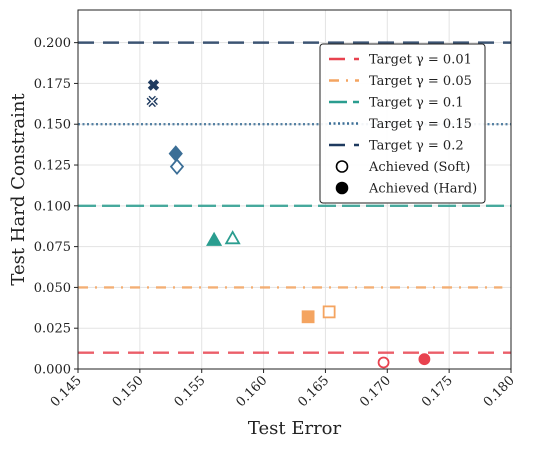  Describe the element at coordinates (190, 391) in the screenshot. I see `x-tick-label: 0.155` at that location.